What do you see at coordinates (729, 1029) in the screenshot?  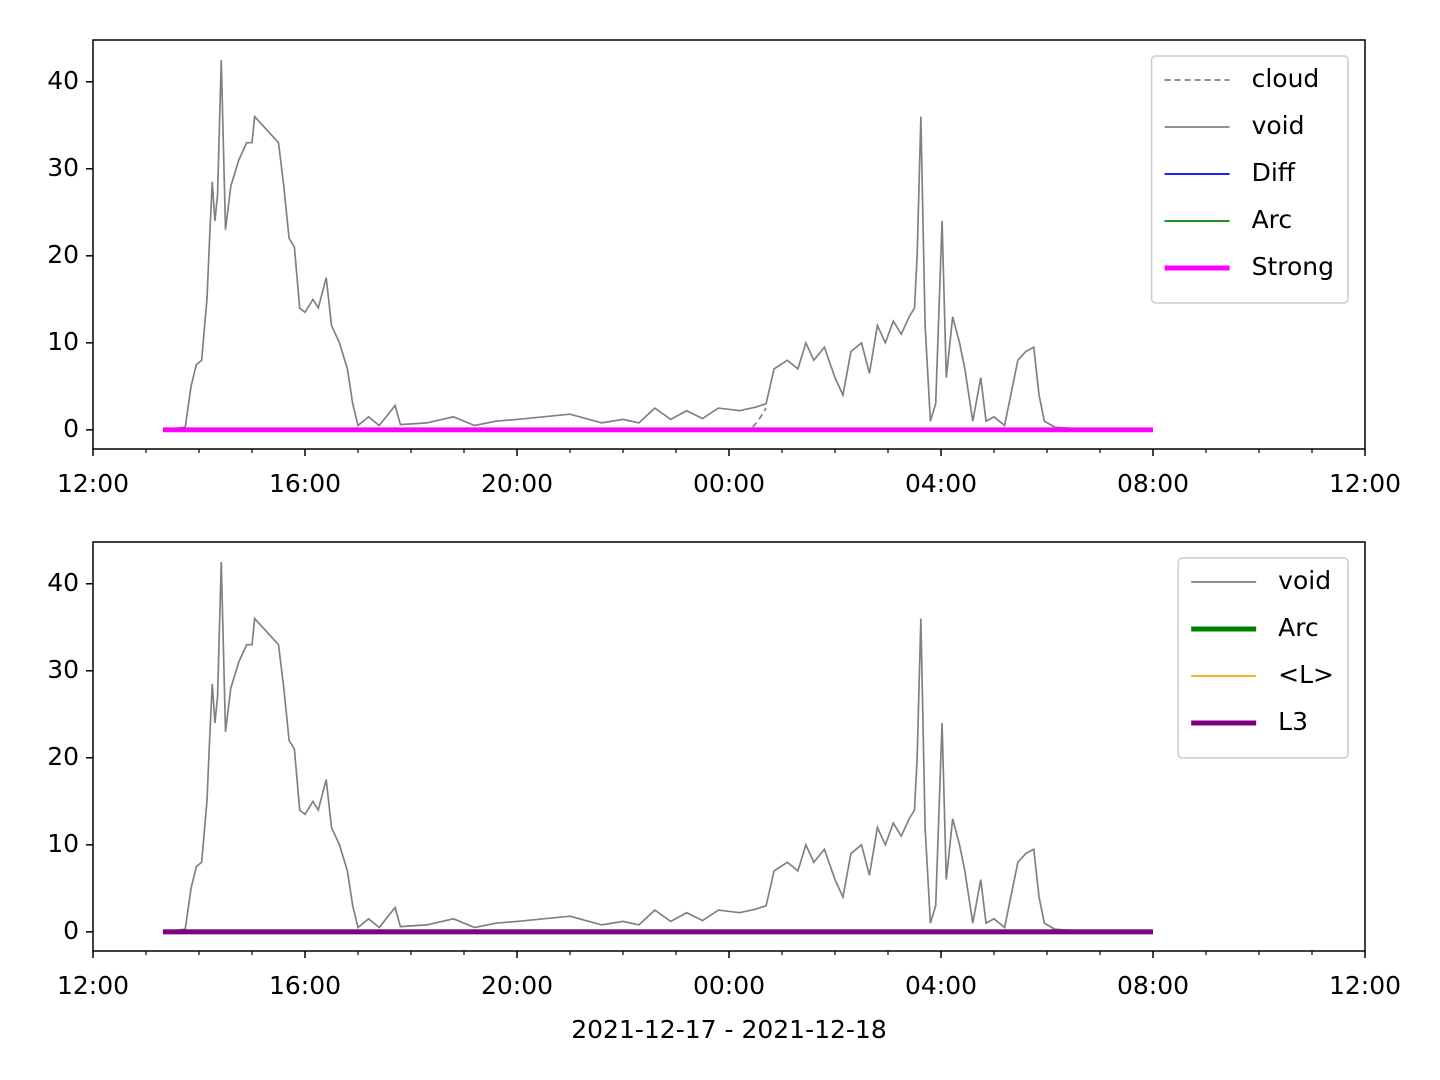 I see `x-axis-label: 2021-12-17 - 2021-12-18` at bounding box center [729, 1029].